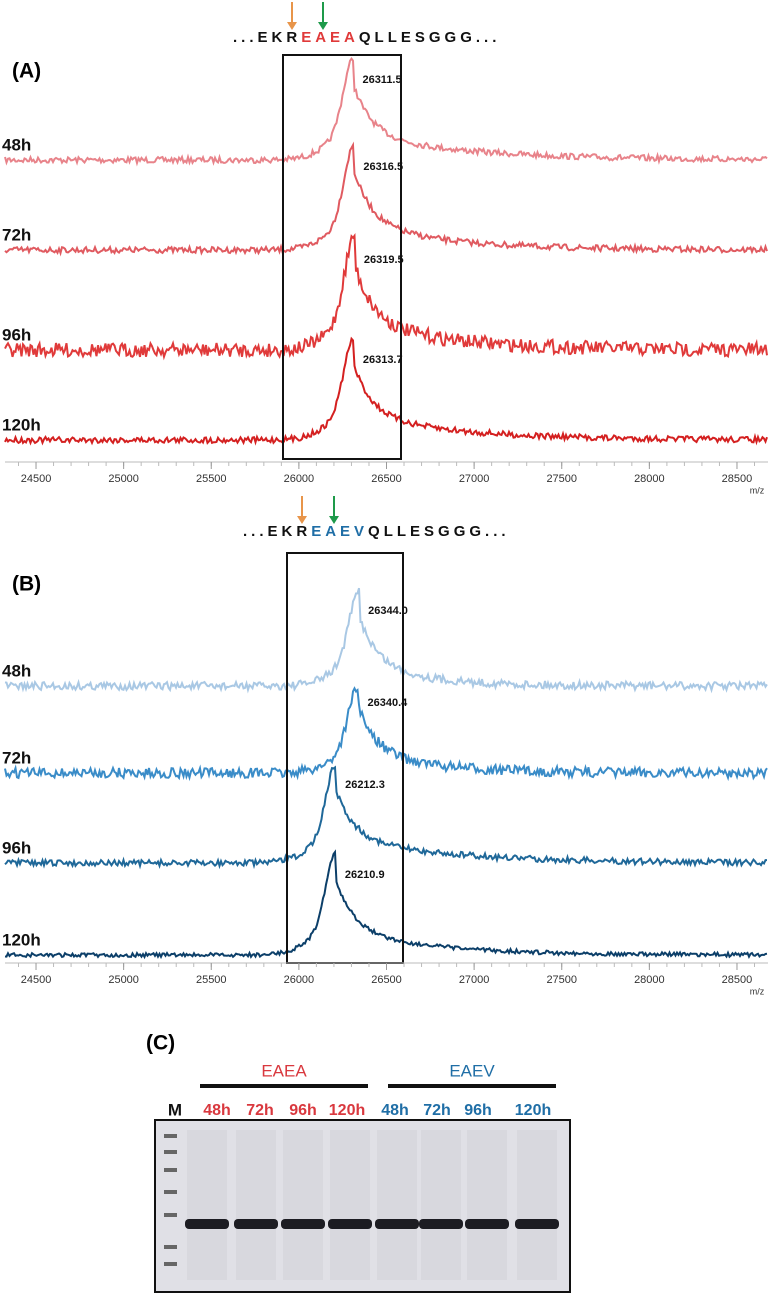 This screenshot has height=1299, width=777. Describe the element at coordinates (26, 71) in the screenshot. I see `panel-label: (A)` at that location.